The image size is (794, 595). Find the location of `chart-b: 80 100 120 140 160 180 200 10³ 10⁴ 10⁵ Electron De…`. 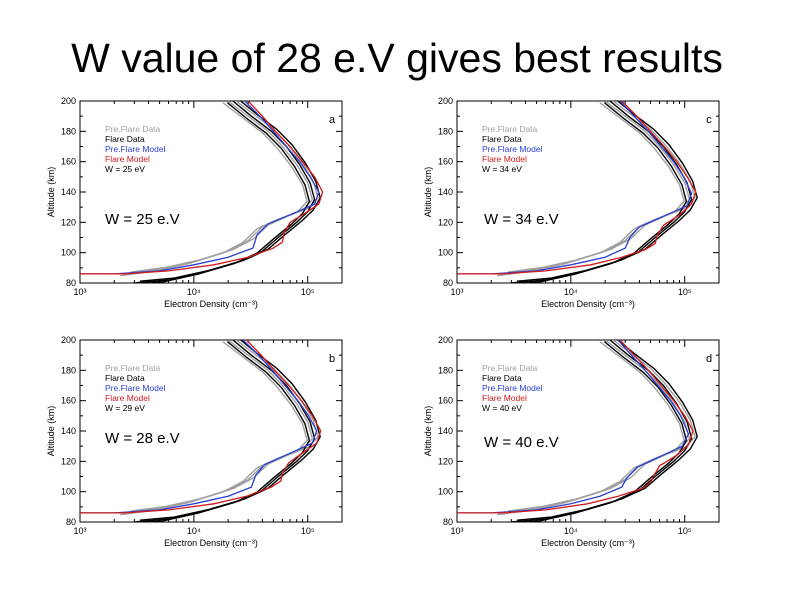

chart-b: 80 100 120 140 160 180 200 10³ 10⁴ 10⁵ Electron De… is located at coordinates (194, 441).